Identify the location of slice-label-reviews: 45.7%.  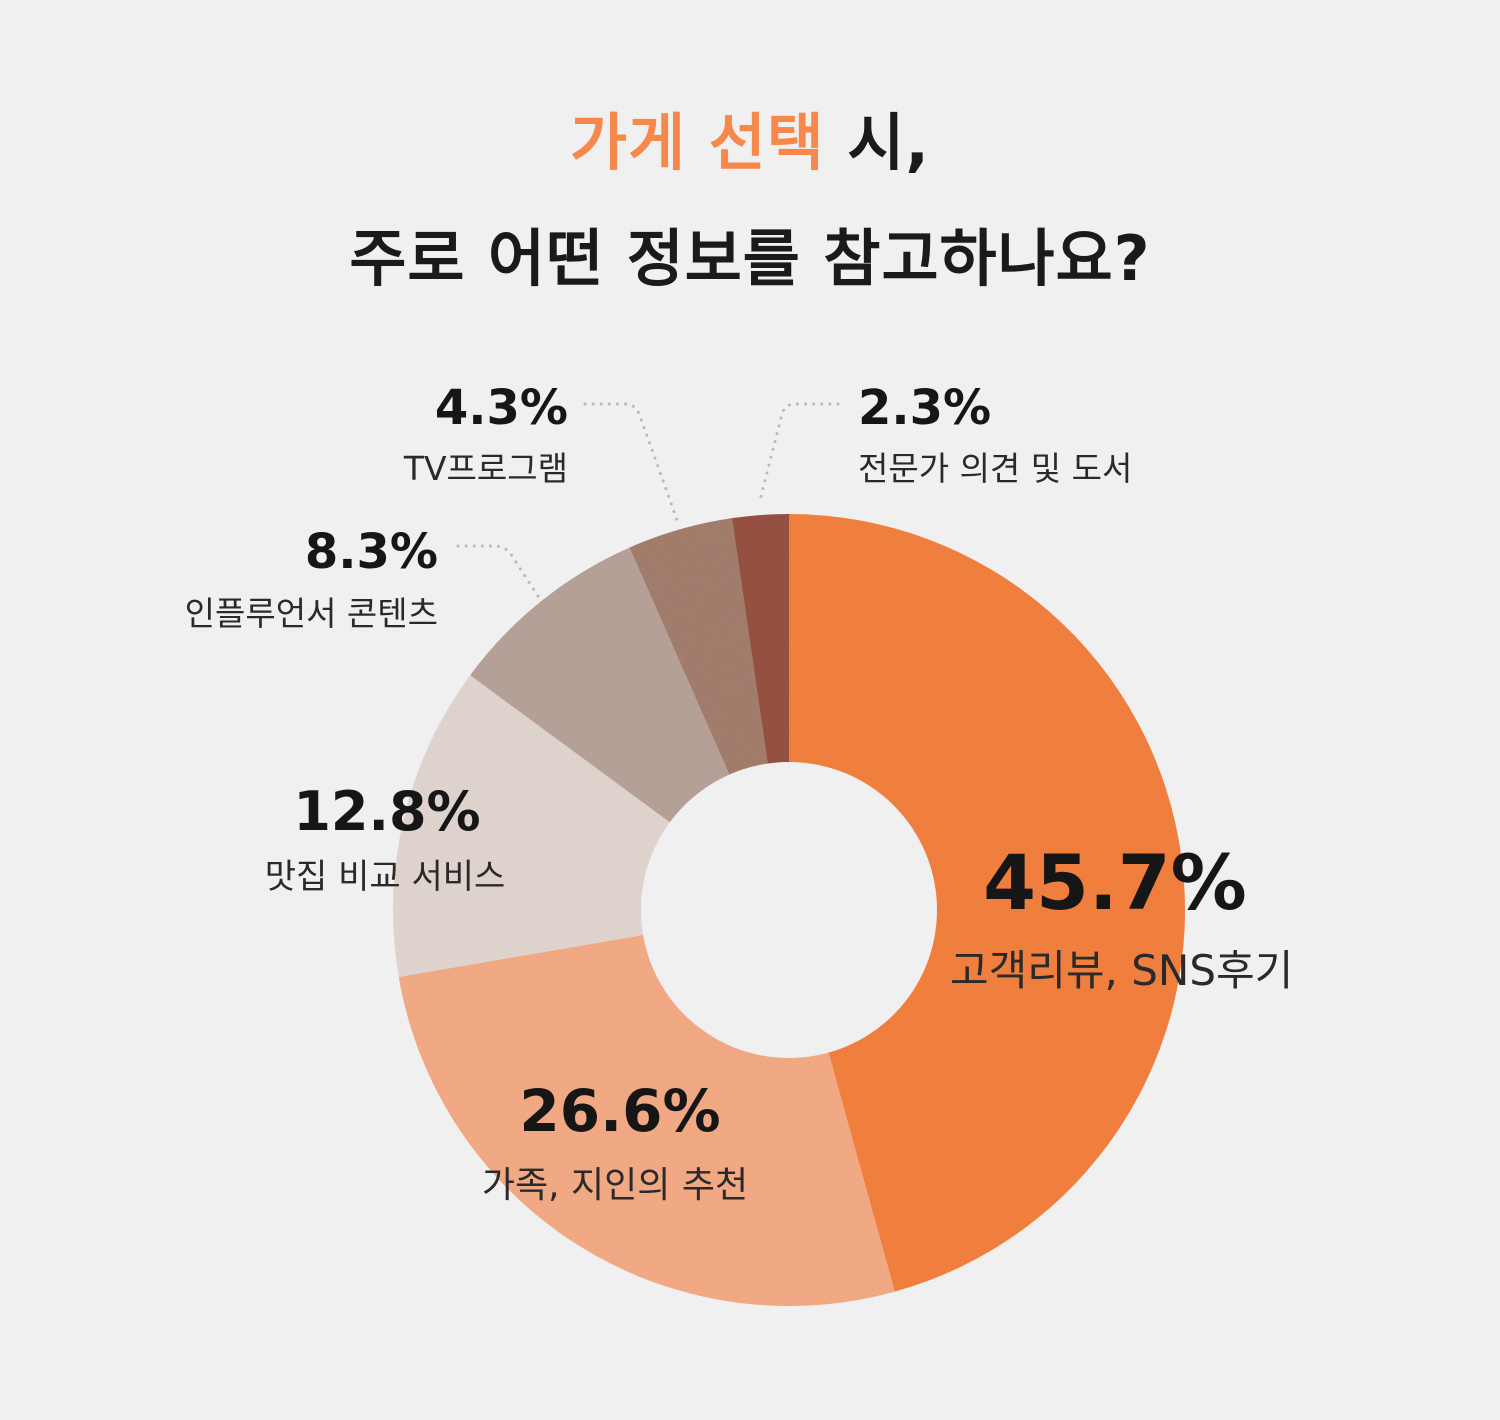
(1115, 883).